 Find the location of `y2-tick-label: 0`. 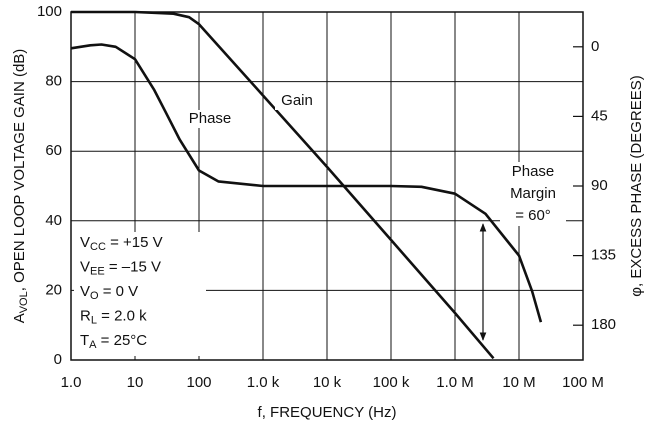

y2-tick-label: 0 is located at coordinates (595, 46).